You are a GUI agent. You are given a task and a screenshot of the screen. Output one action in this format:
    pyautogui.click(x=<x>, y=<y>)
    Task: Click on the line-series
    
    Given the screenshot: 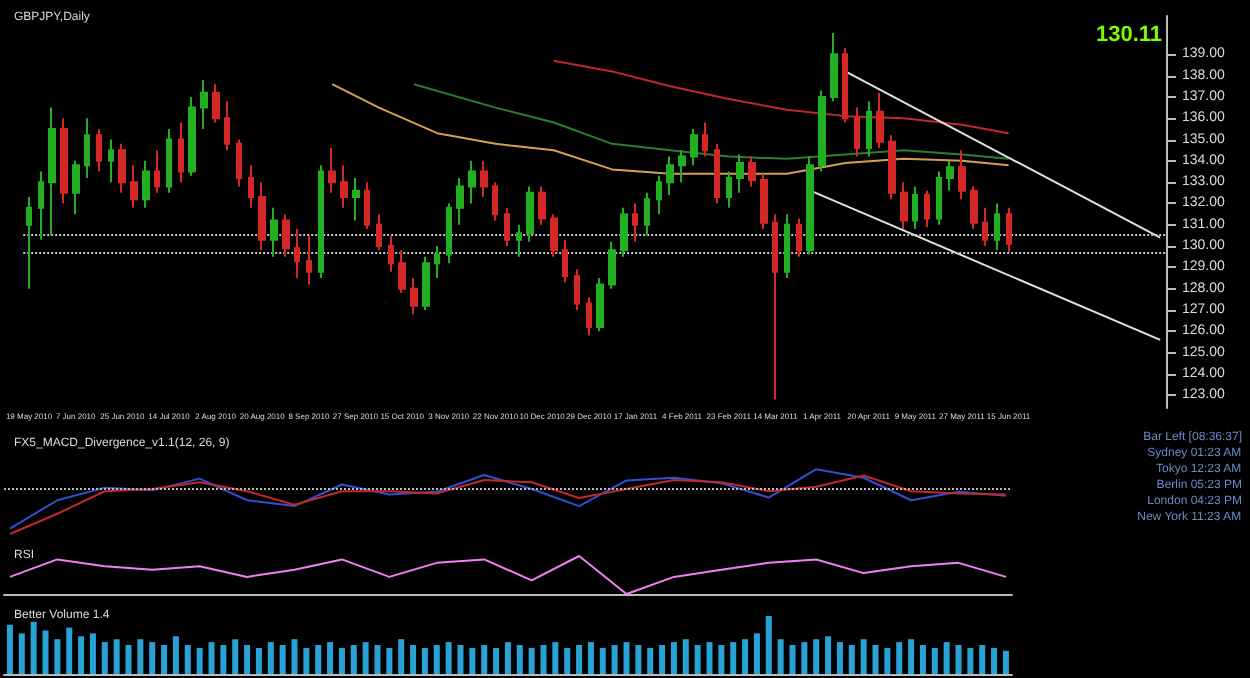 What is the action you would take?
    pyautogui.click(x=781, y=97)
    